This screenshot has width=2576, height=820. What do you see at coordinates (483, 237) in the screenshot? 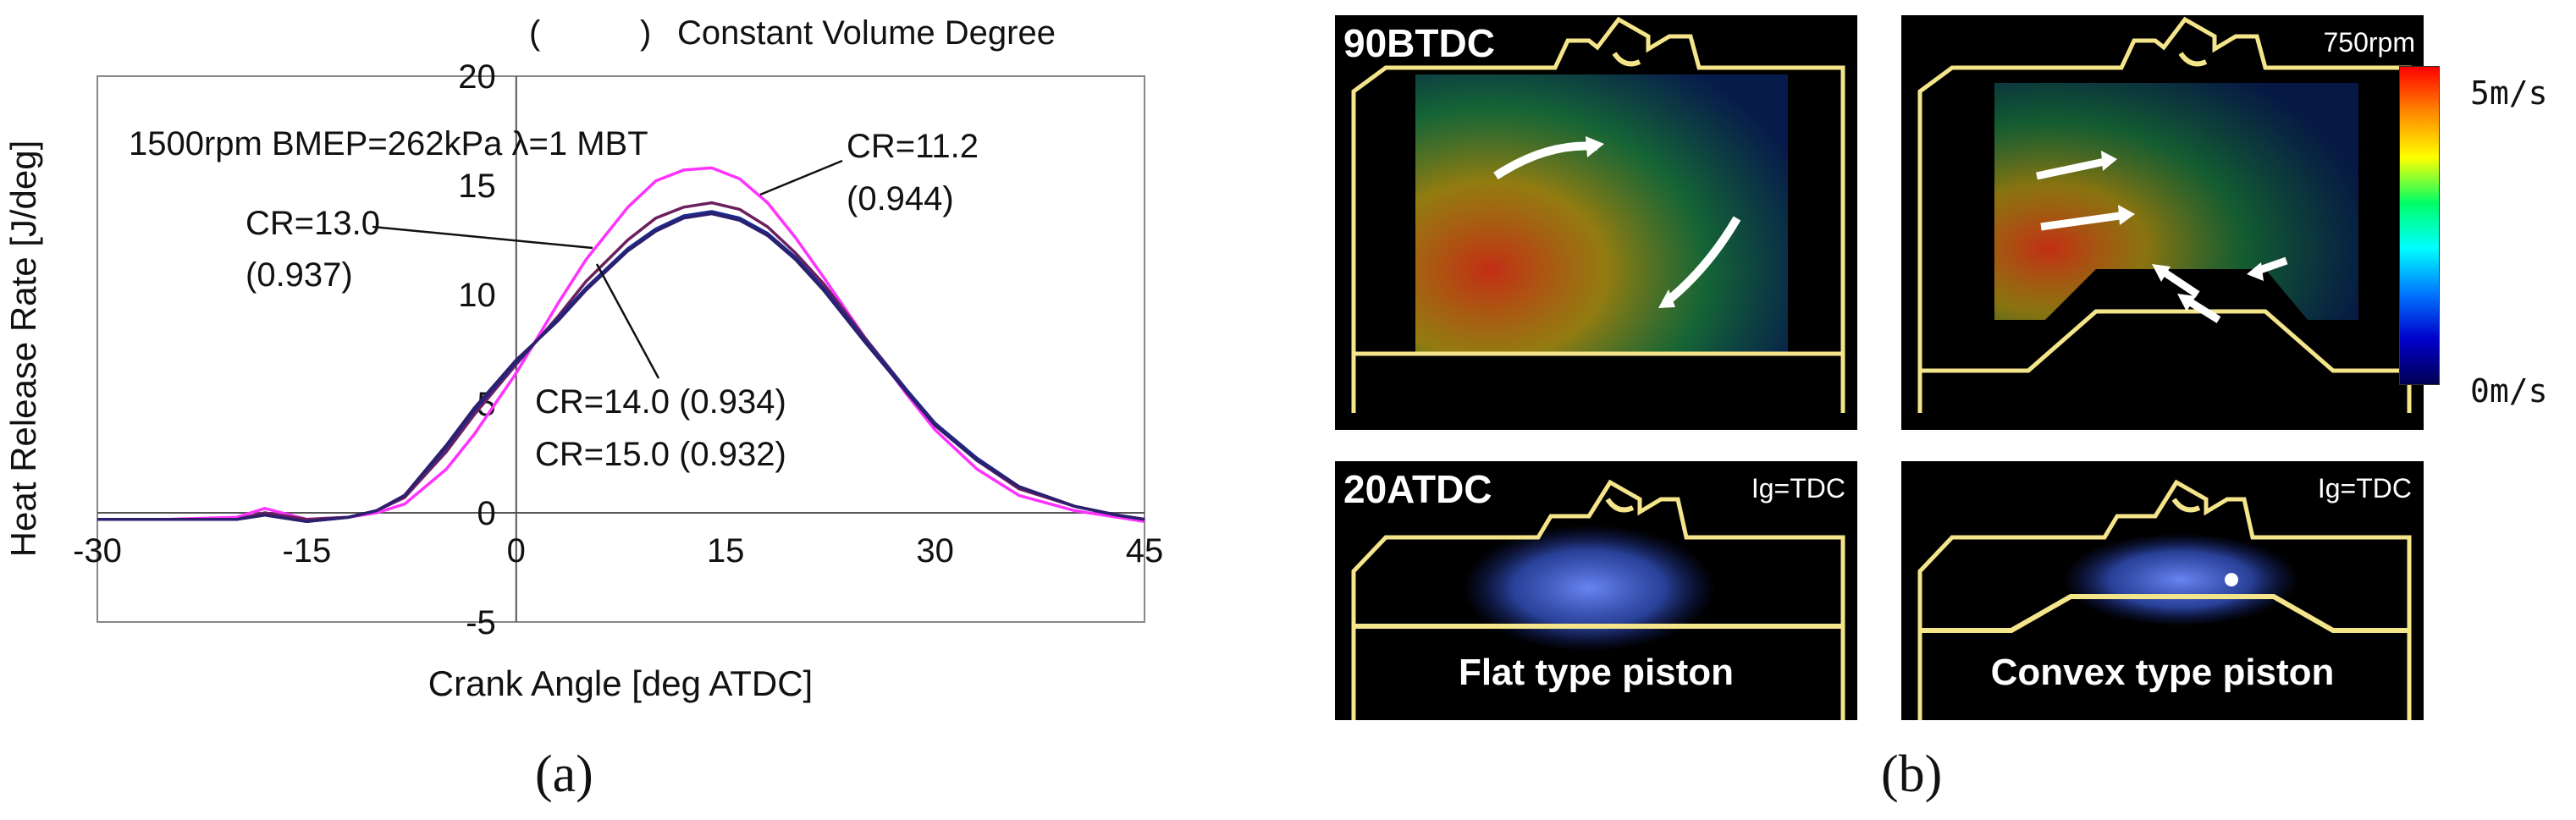
I see `leader-cr130` at bounding box center [483, 237].